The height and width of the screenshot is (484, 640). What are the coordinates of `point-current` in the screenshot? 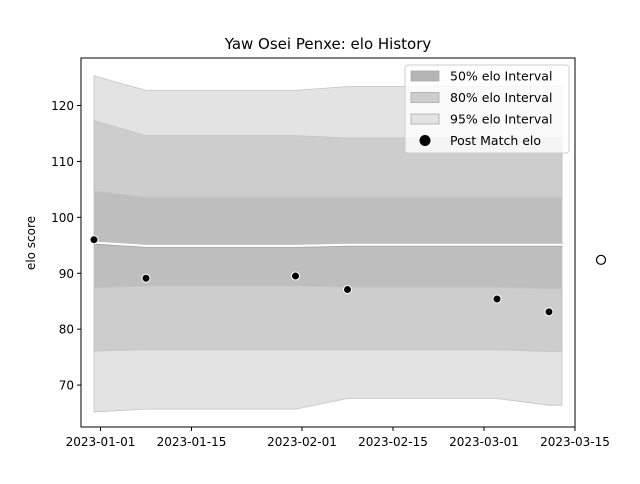 It's located at (601, 259).